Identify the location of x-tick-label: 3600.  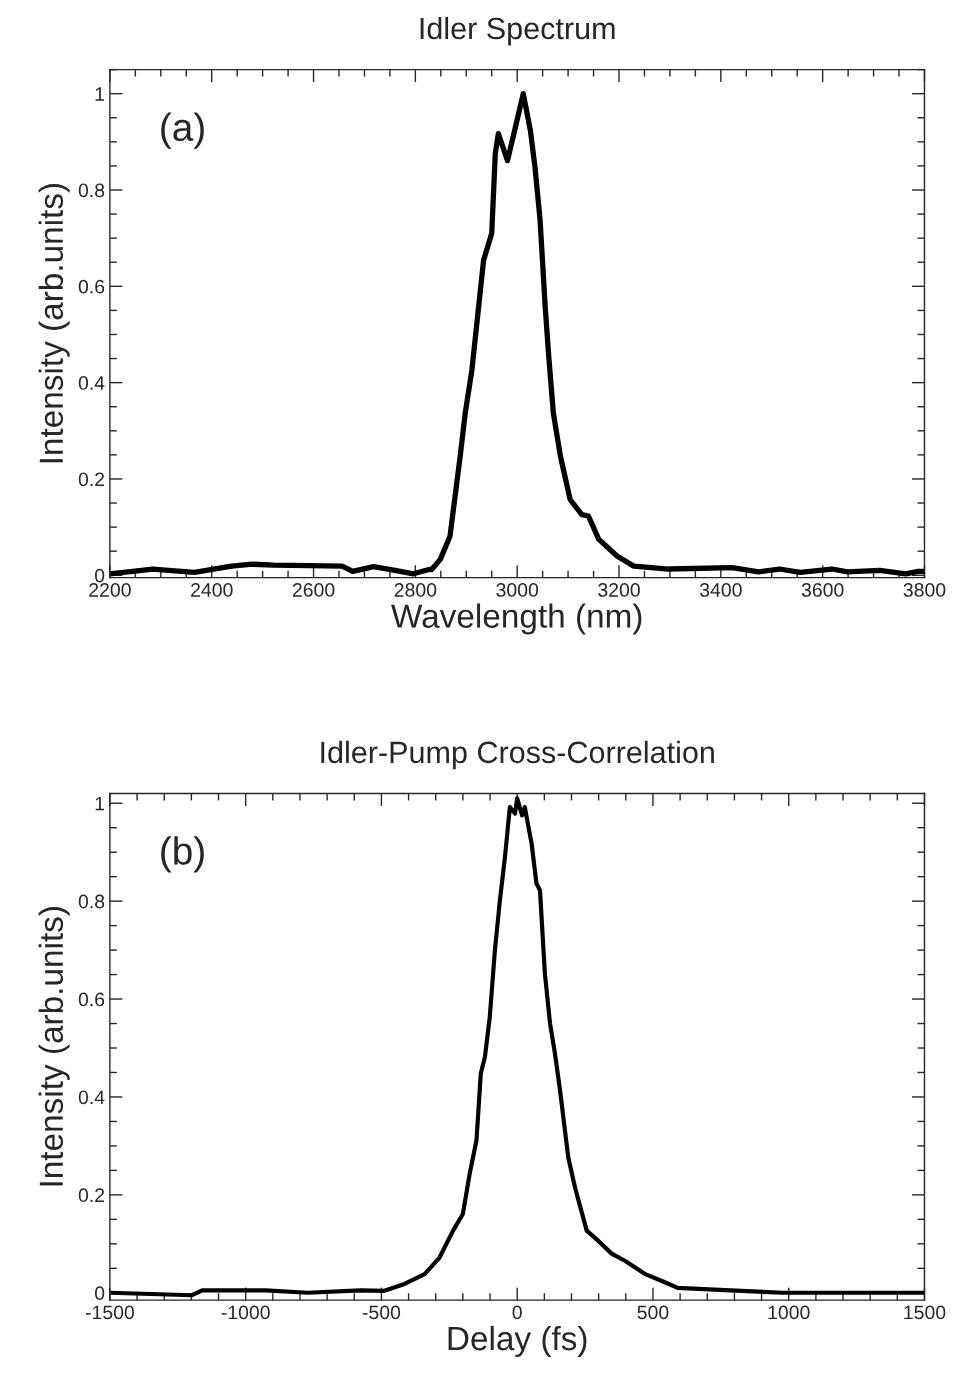
(822, 590).